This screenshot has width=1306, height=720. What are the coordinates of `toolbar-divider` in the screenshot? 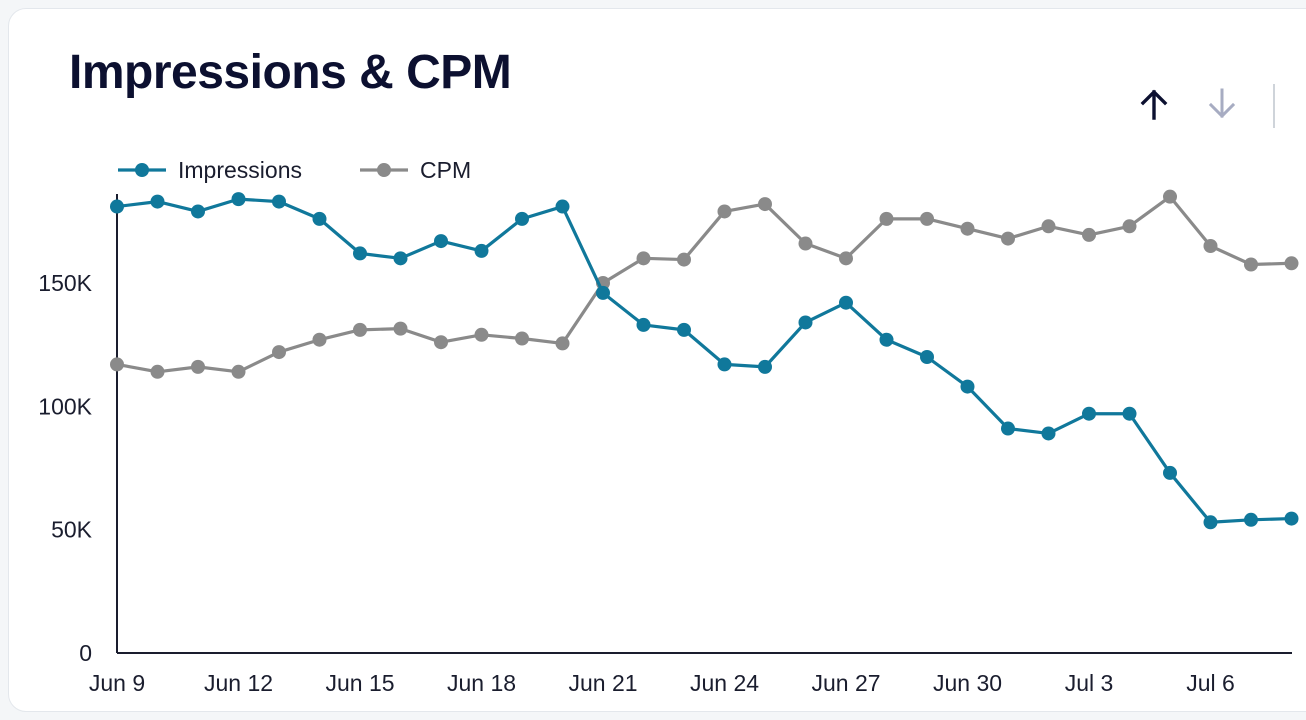 It's located at (1274, 106).